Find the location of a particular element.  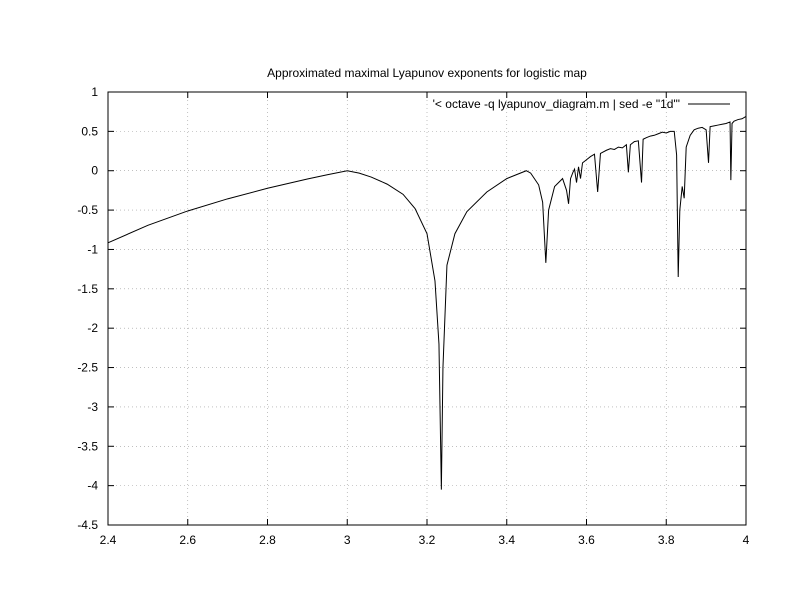

y-tick-label: 0 is located at coordinates (94, 171).